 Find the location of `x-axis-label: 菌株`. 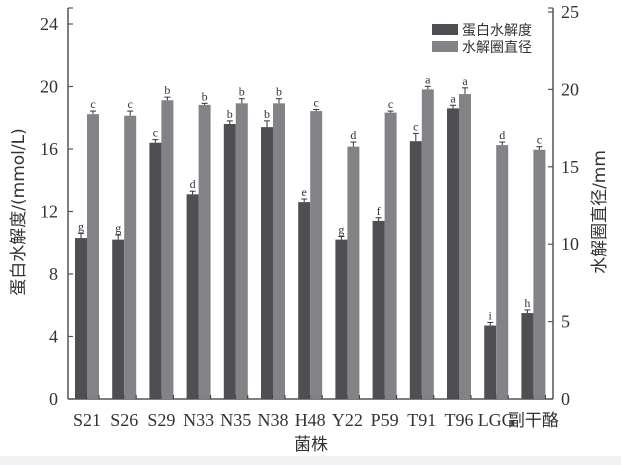

x-axis-label: 菌株 is located at coordinates (311, 445).